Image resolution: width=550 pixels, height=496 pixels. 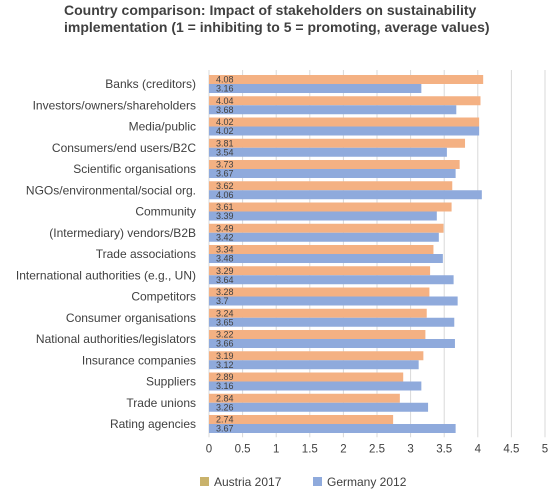 What do you see at coordinates (225, 195) in the screenshot?
I see `data-label-germany-2012: 4.06` at bounding box center [225, 195].